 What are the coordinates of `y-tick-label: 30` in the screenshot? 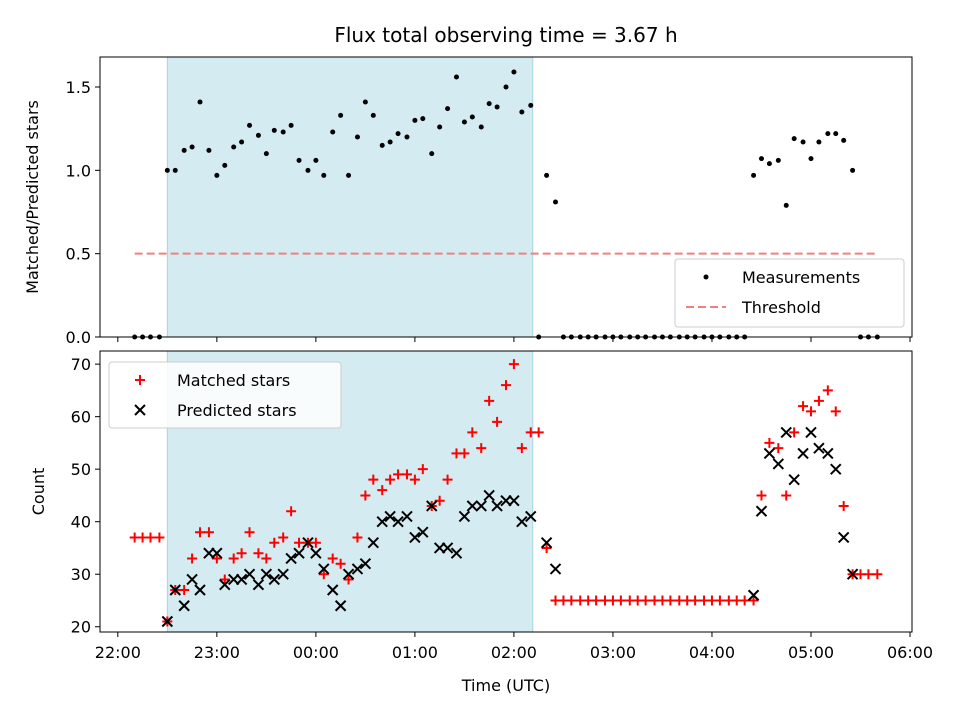 It's located at (81, 574).